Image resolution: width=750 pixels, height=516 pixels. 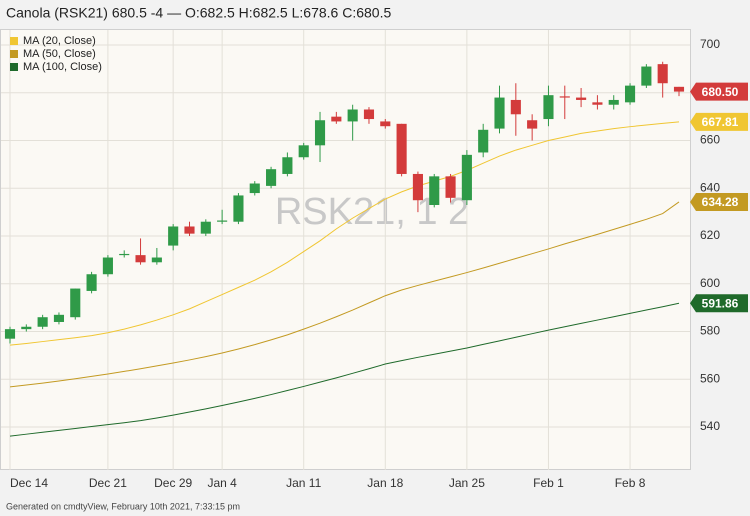 What do you see at coordinates (108, 483) in the screenshot?
I see `x-tick-label: Dec 21` at bounding box center [108, 483].